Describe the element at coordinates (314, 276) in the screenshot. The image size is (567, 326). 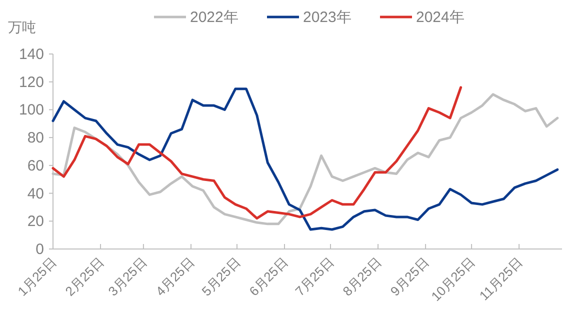
I see `x-tick-label: 7月25日` at that location.